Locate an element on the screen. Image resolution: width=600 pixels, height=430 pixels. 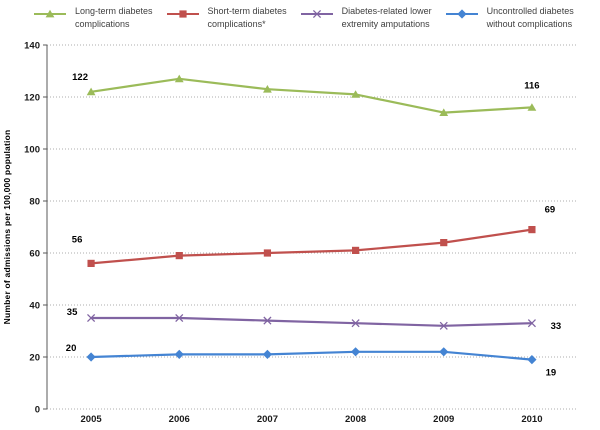
y-tick-label: 120 is located at coordinates (32, 98).